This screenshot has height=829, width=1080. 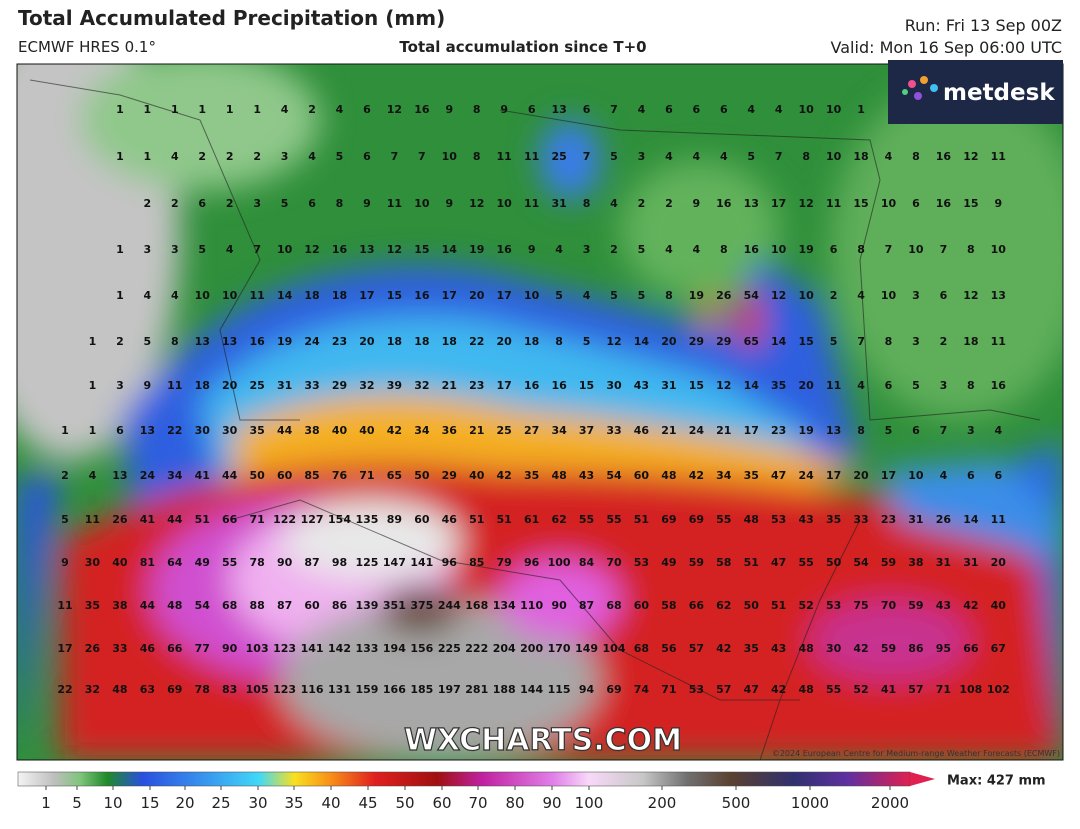 What do you see at coordinates (421, 648) in the screenshot?
I see `grid-value: 156` at bounding box center [421, 648].